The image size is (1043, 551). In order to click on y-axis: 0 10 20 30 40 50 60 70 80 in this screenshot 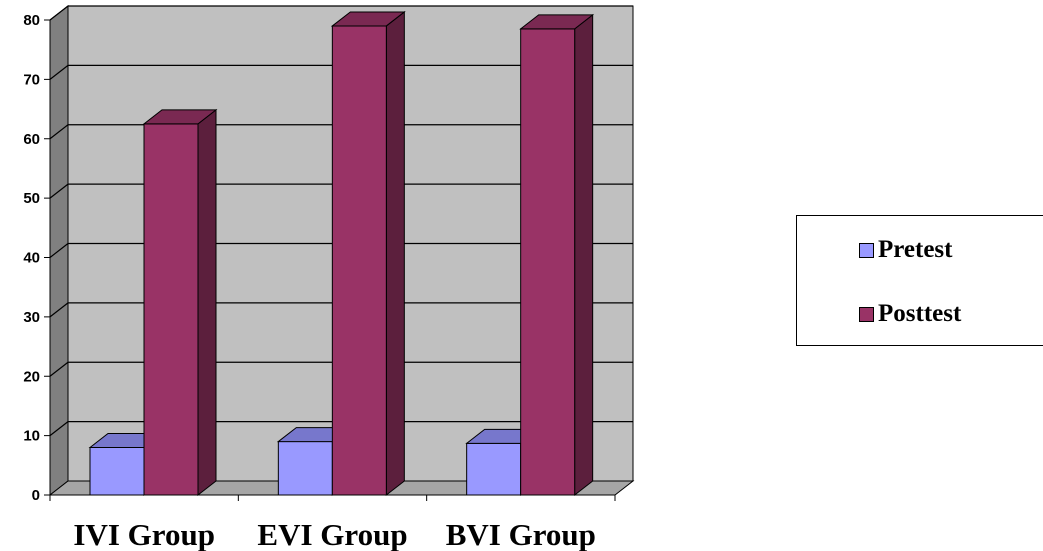, I will do `click(37, 258)`.